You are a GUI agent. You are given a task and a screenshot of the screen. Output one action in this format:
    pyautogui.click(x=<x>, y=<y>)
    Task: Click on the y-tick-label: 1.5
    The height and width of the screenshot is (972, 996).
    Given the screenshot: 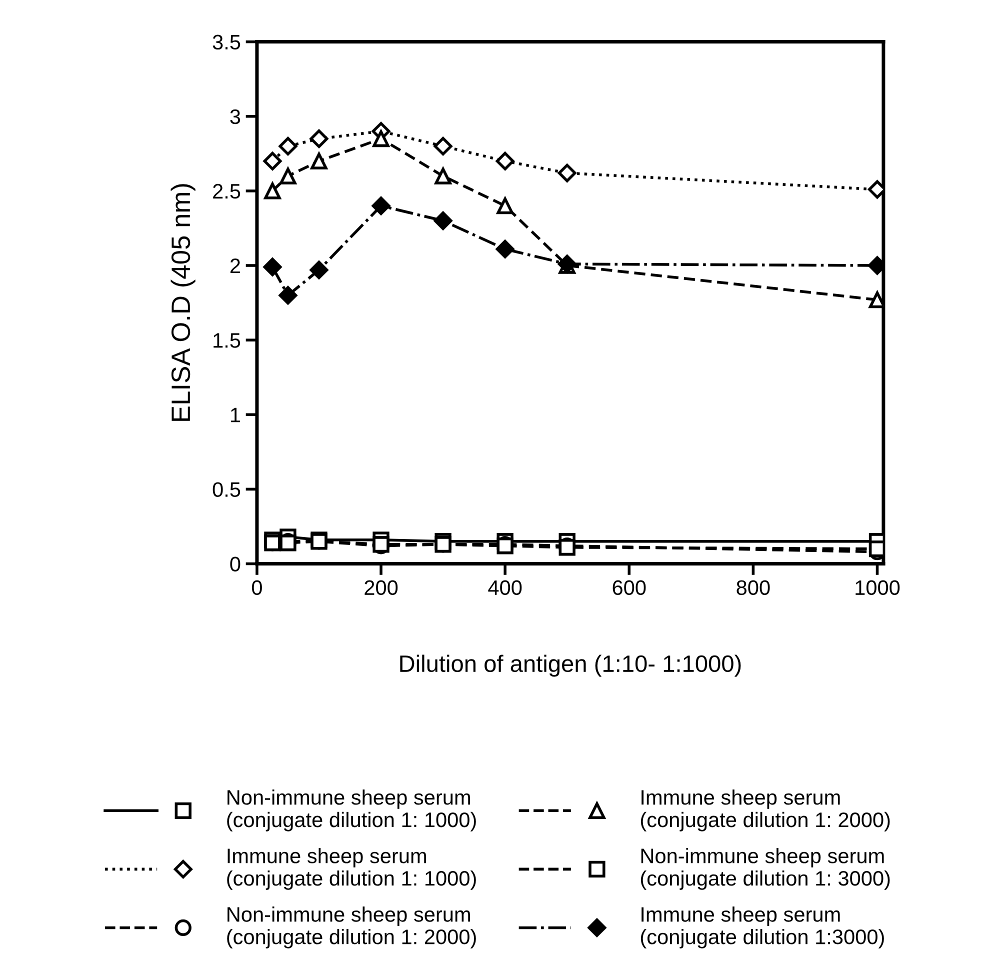 What is the action you would take?
    pyautogui.click(x=227, y=340)
    